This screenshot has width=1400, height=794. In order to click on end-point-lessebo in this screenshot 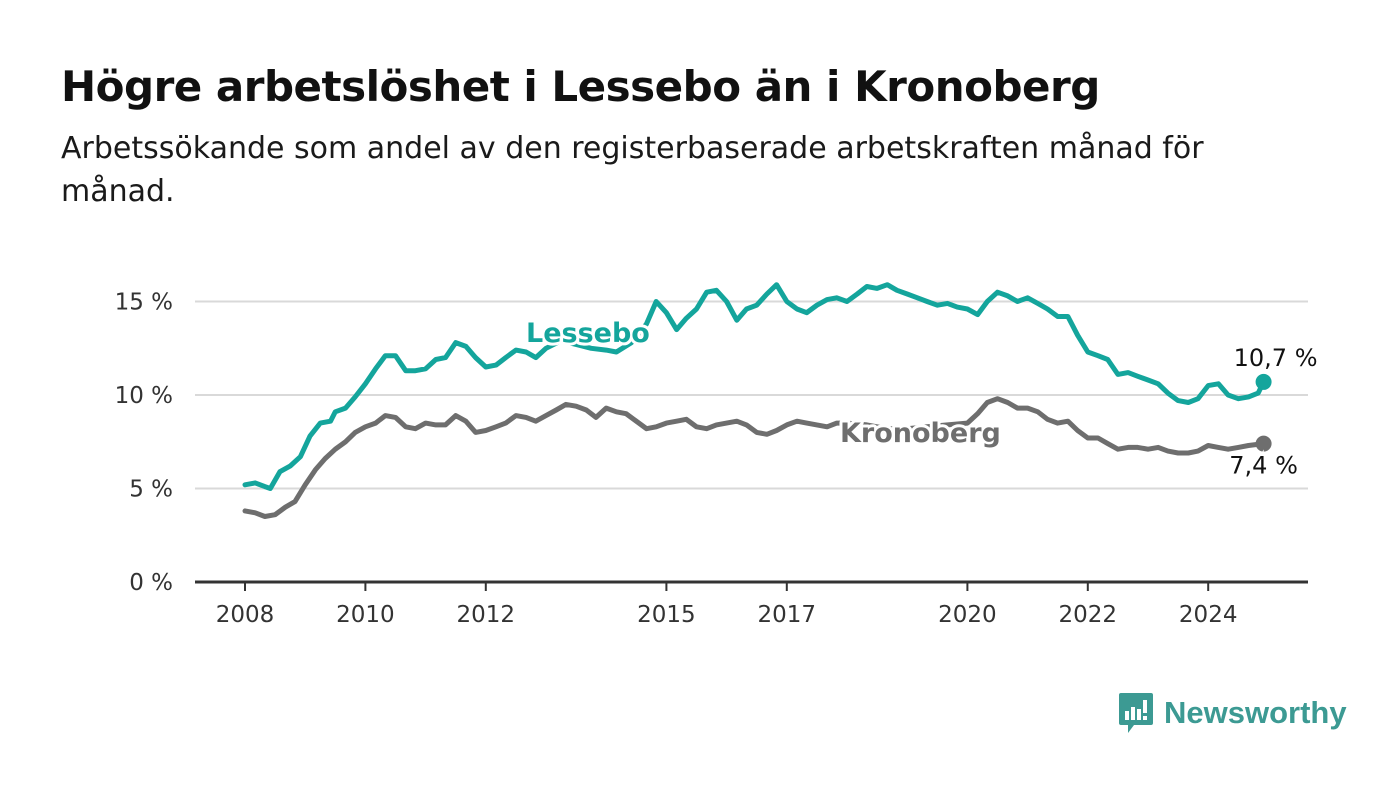, I will do `click(1263, 381)`.